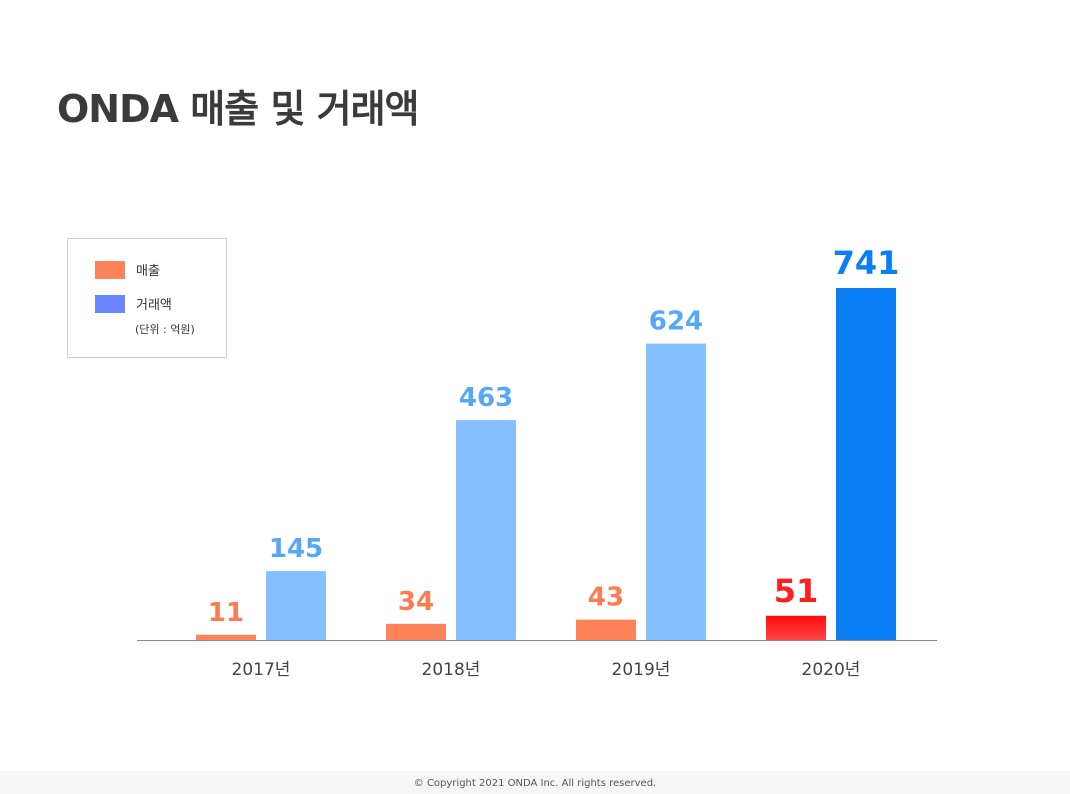  I want to click on chart-legend: 매출 거래액 (단위 : 억원), so click(147, 298).